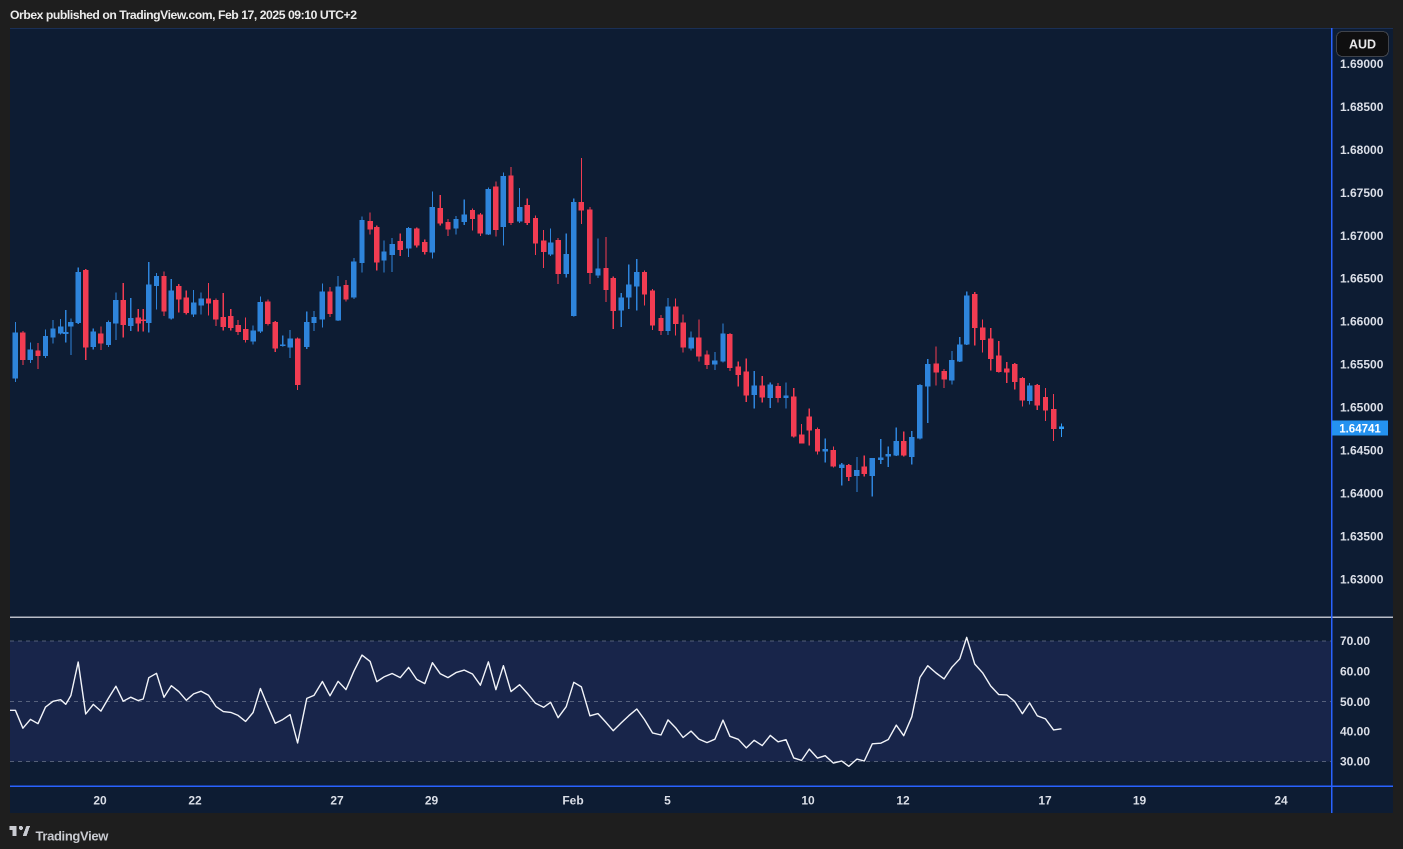 The height and width of the screenshot is (849, 1403). Describe the element at coordinates (1362, 236) in the screenshot. I see `svg-text: 1.67000` at that location.